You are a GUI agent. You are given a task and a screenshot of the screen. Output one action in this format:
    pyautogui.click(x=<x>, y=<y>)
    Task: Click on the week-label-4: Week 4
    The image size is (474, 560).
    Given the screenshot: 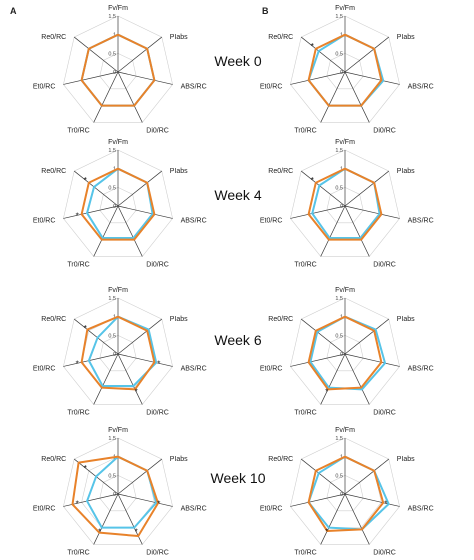 What is the action you would take?
    pyautogui.click(x=238, y=195)
    